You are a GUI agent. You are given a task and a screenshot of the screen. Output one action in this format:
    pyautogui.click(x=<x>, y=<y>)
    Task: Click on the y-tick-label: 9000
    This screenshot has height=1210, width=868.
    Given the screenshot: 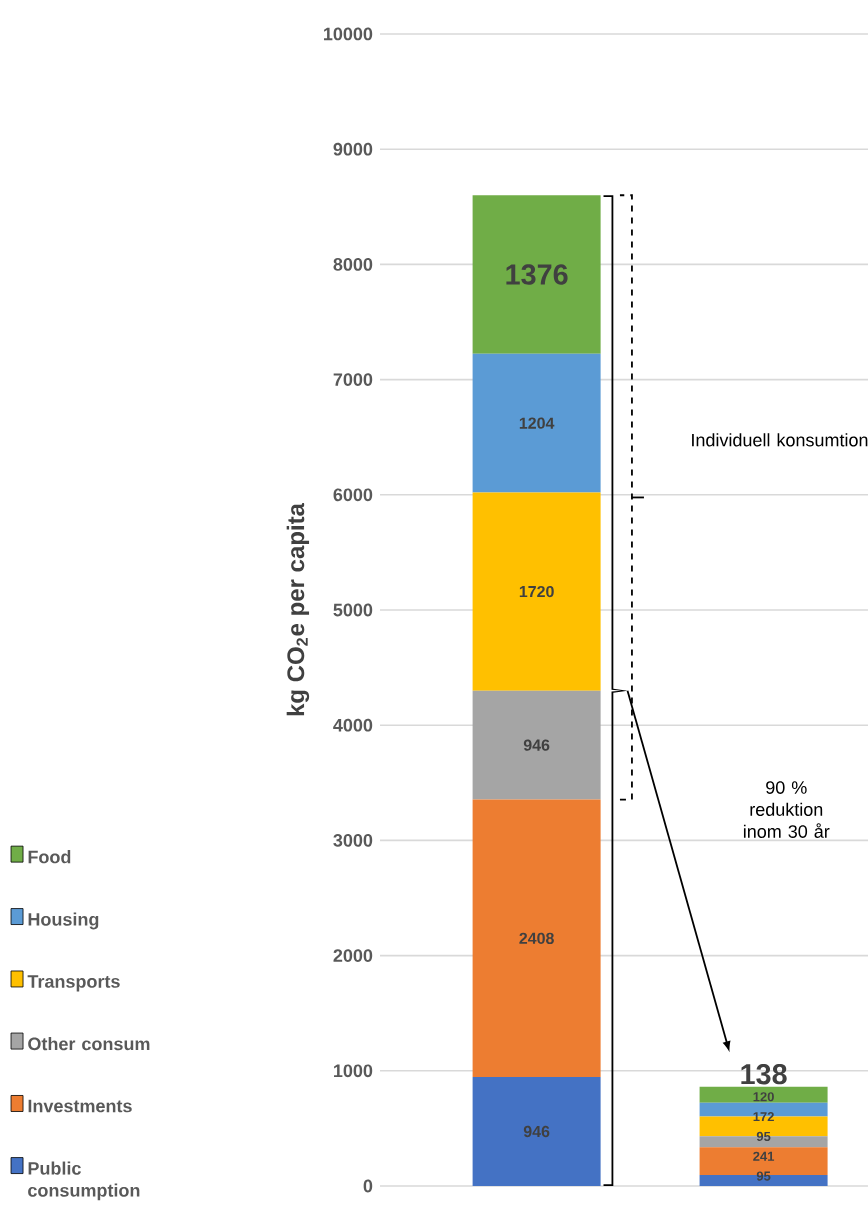 What is the action you would take?
    pyautogui.click(x=353, y=149)
    